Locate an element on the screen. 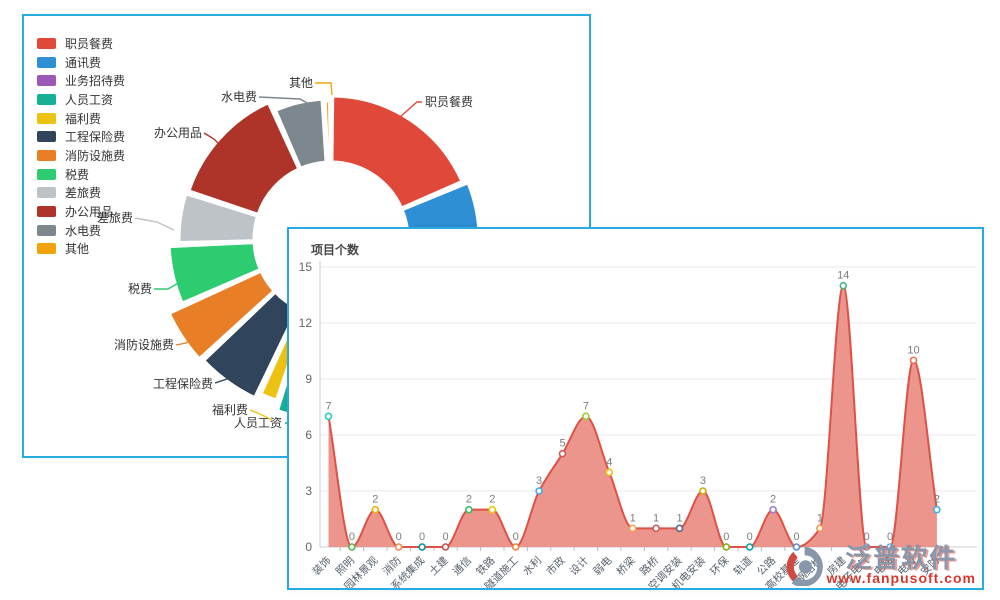  data-point-环保 is located at coordinates (726, 547).